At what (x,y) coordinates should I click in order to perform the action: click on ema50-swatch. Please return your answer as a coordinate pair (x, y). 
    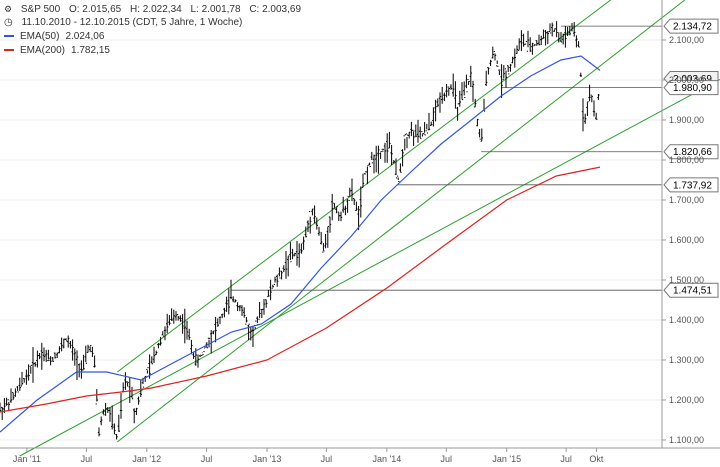
    Looking at the image, I should click on (9, 36).